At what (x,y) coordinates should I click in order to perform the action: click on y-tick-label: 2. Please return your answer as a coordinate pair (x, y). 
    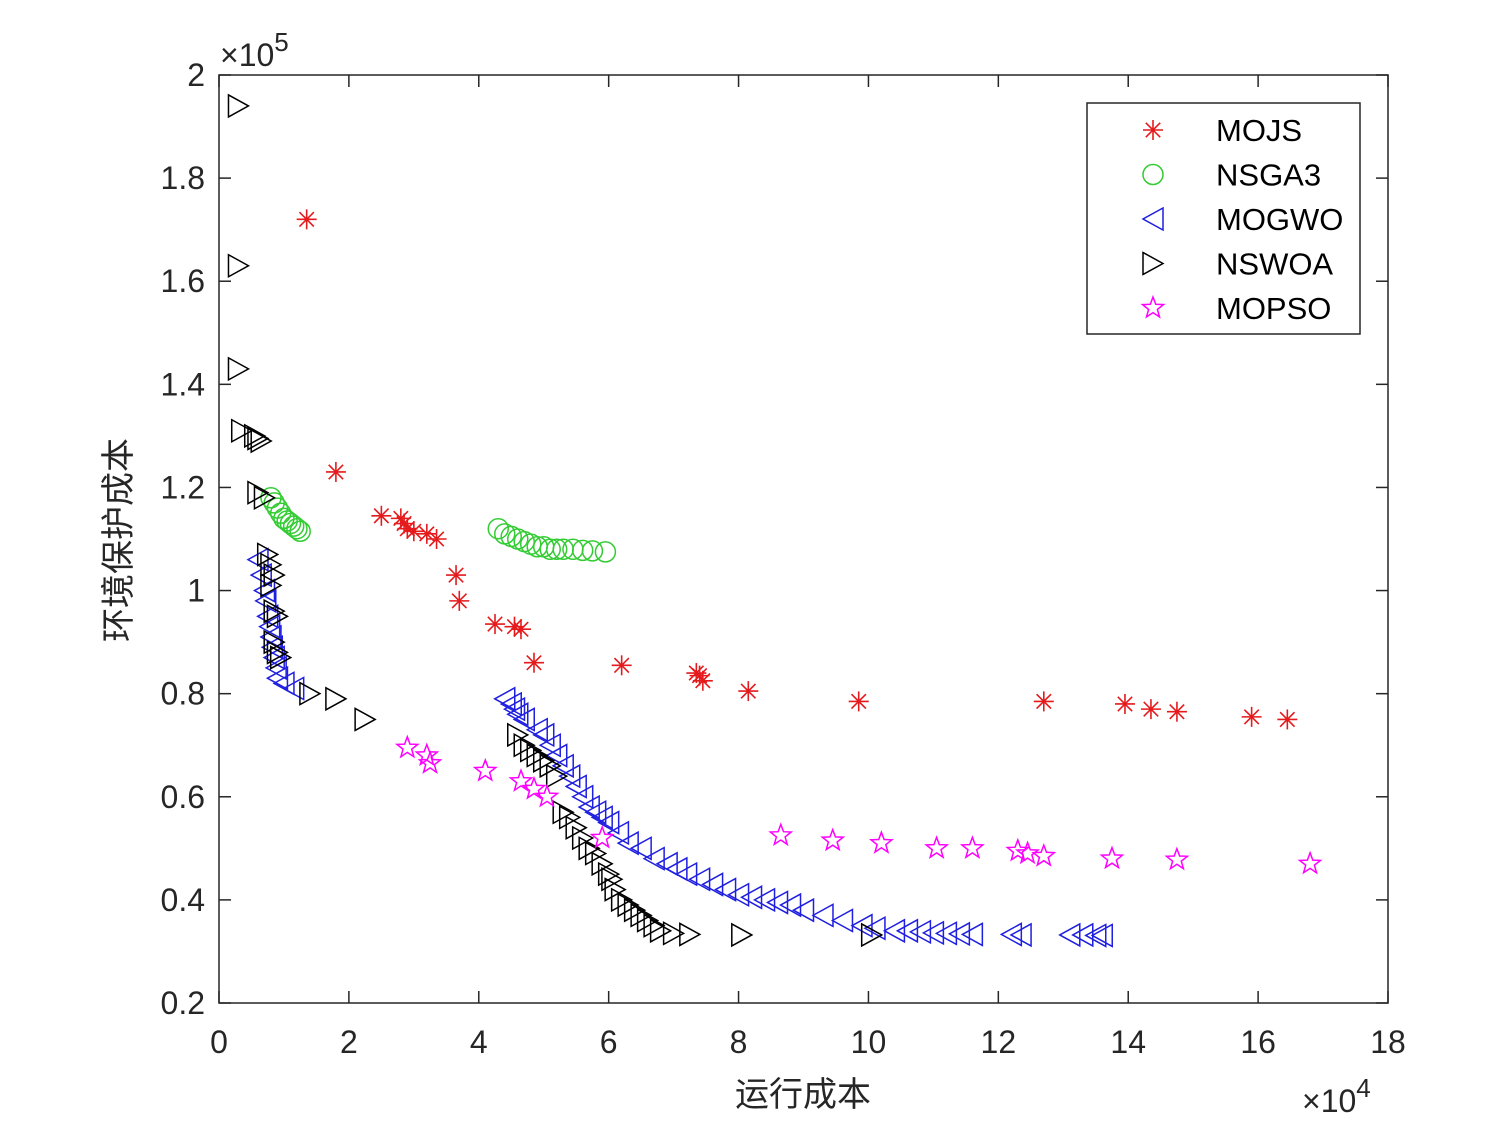
    Looking at the image, I should click on (196, 75).